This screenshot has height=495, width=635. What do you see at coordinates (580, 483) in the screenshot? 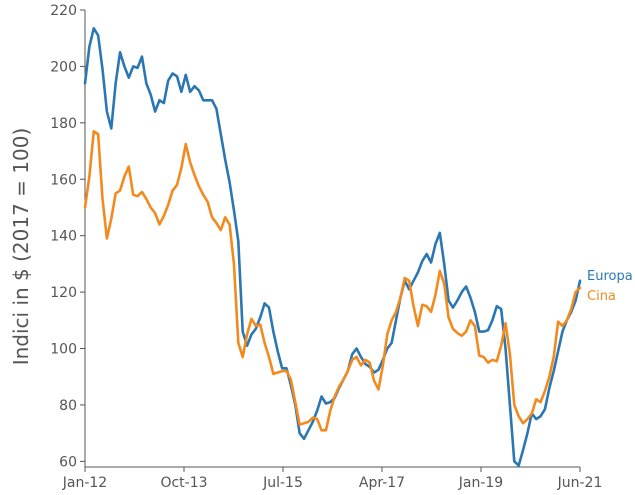
I see `x-tick-label: Jun-21` at bounding box center [580, 483].